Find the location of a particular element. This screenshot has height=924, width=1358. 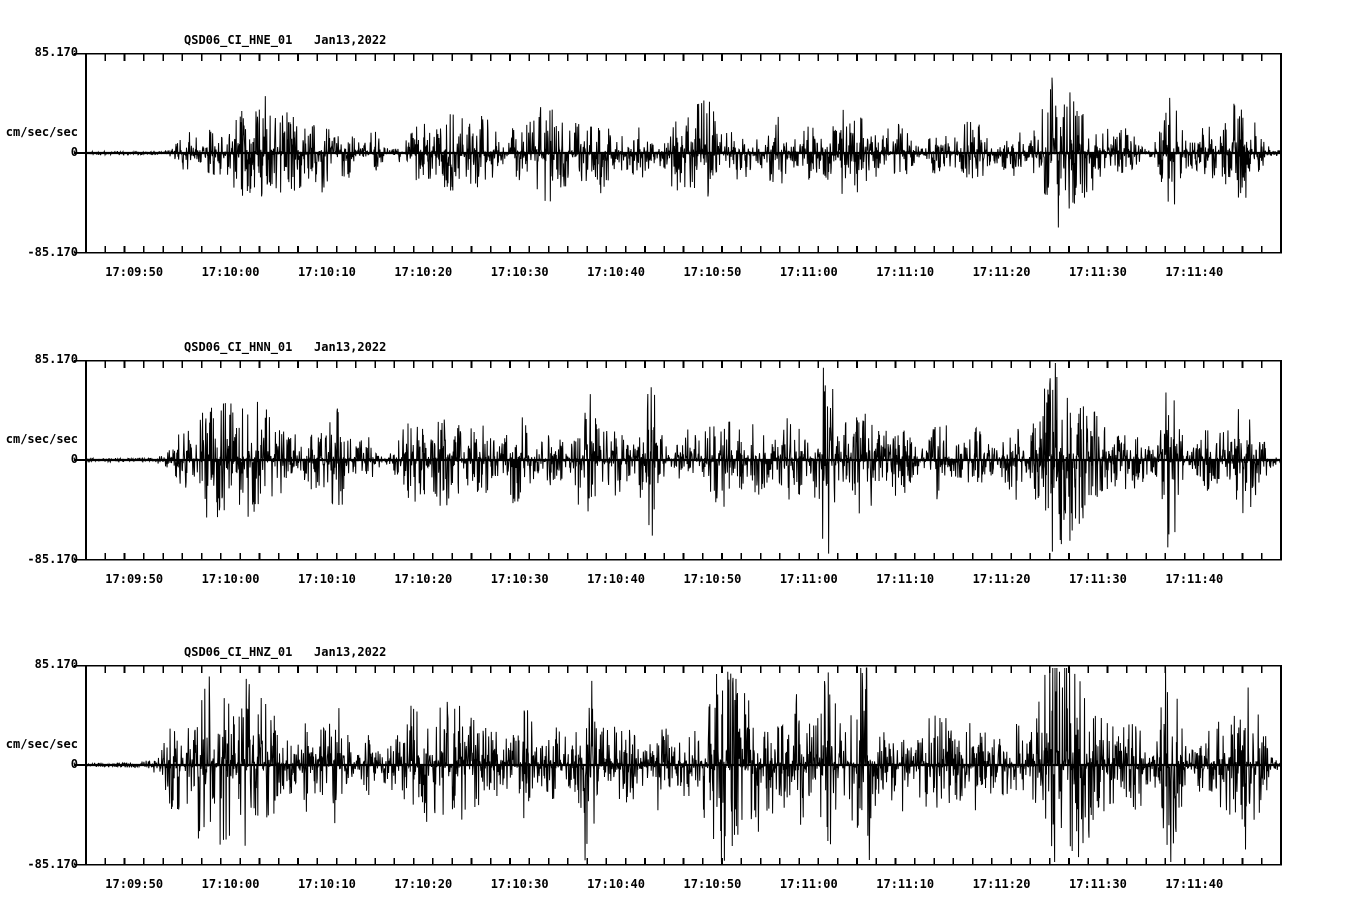

plot-title: QSD06_CI_HNE_01 Jan13,2022 is located at coordinates (285, 40).